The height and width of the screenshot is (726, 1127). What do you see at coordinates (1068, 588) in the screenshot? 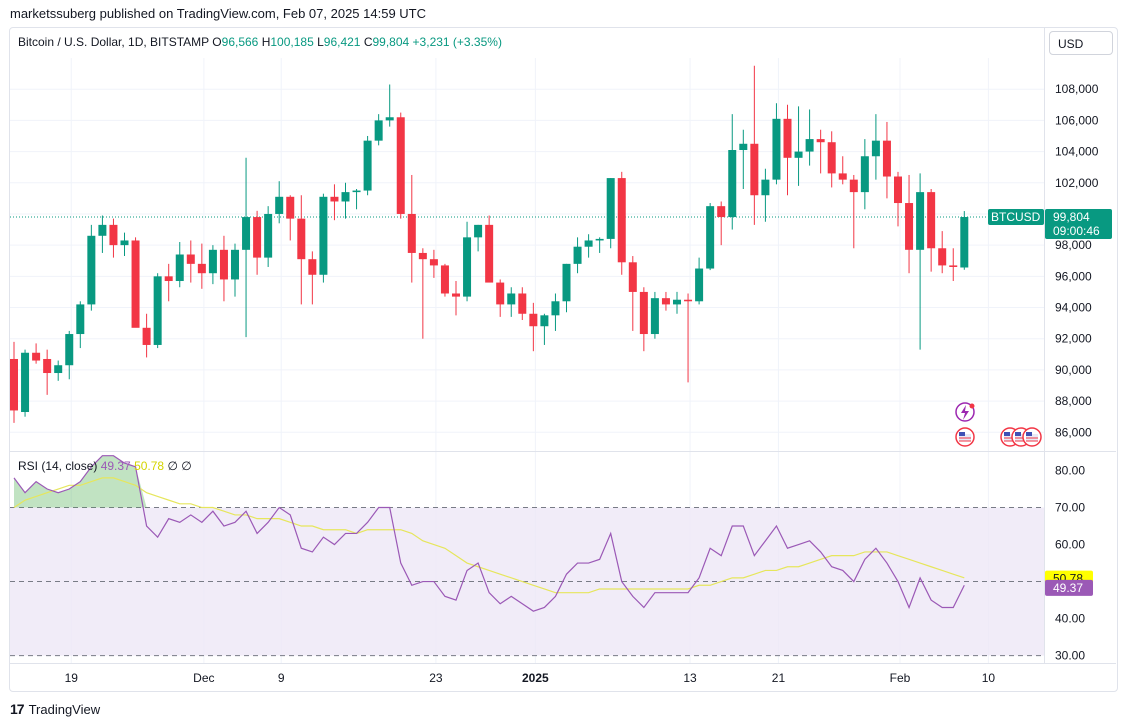
I see `rsi-tag-value: 49.37` at bounding box center [1068, 588].